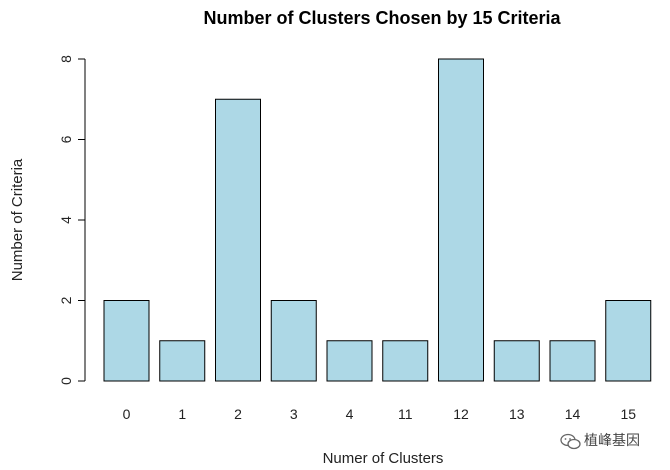 Image resolution: width=670 pixels, height=470 pixels. Describe the element at coordinates (380, 414) in the screenshot. I see `x-tick-labels: 0 1 2 3 4 11 12 13 14 15` at that location.